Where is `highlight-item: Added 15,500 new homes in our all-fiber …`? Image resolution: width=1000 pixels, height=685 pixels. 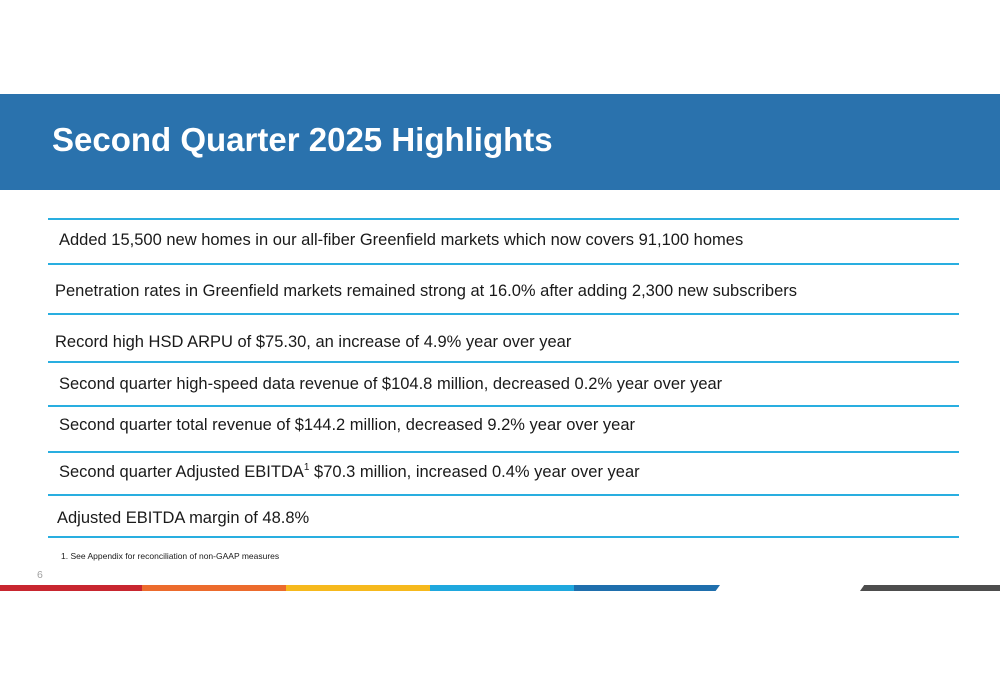 highlight-item: Added 15,500 new homes in our all-fiber … is located at coordinates (401, 240).